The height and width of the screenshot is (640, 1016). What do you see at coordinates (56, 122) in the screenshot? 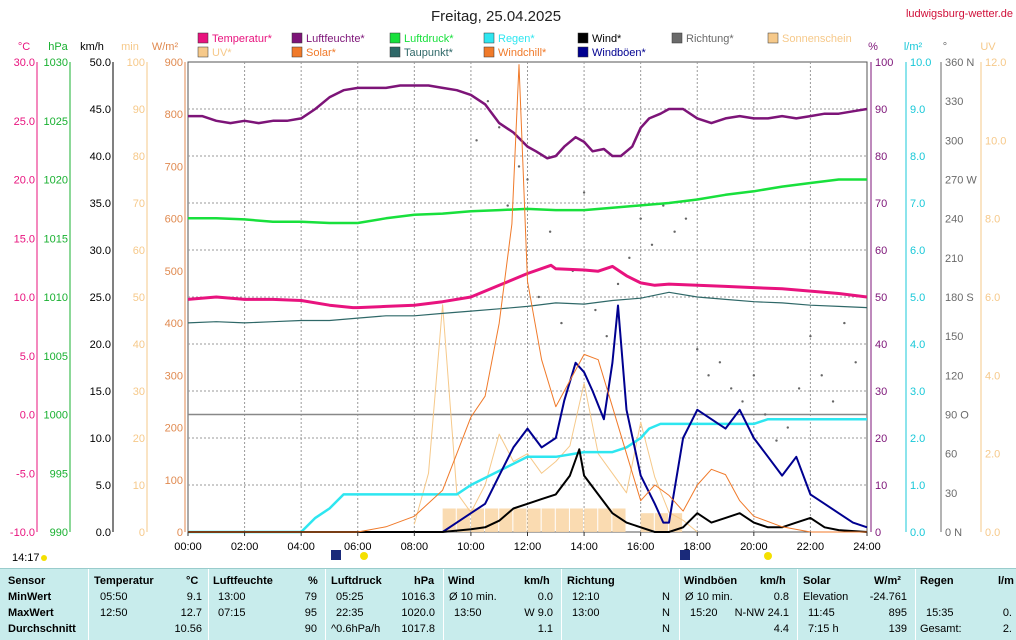
I see `axis-tick-press: 1025` at bounding box center [56, 122].